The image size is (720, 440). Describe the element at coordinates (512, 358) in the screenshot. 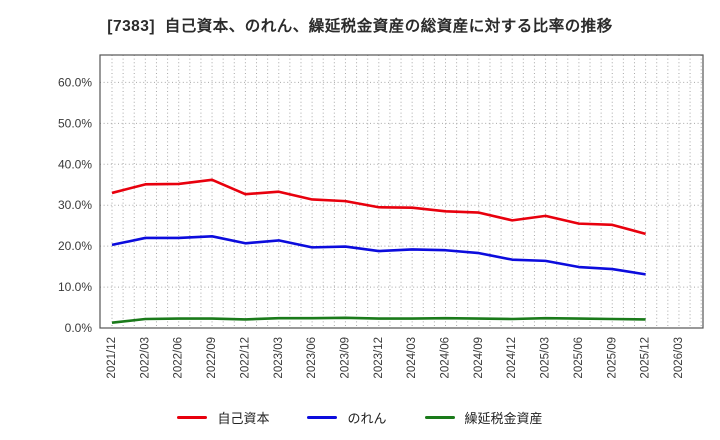

I see `x-tick-label: 2024/12` at that location.